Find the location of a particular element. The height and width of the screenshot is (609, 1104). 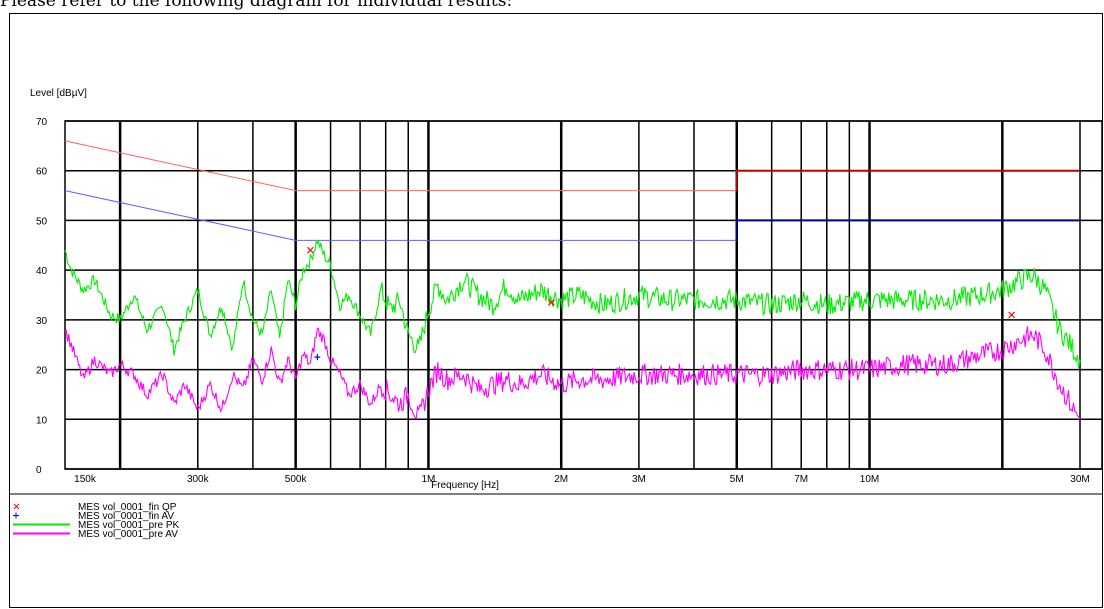

x-tick-label: 30M is located at coordinates (1079, 479).